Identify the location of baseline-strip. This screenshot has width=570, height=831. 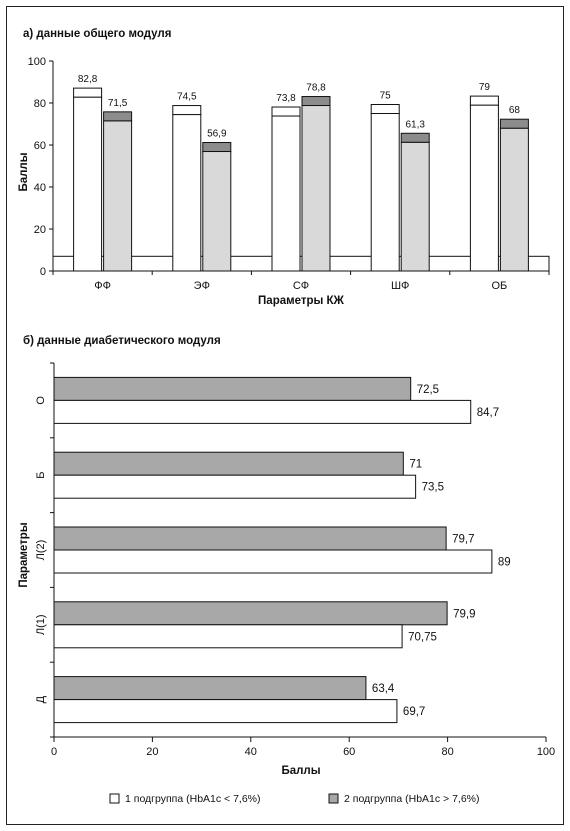
(301, 263).